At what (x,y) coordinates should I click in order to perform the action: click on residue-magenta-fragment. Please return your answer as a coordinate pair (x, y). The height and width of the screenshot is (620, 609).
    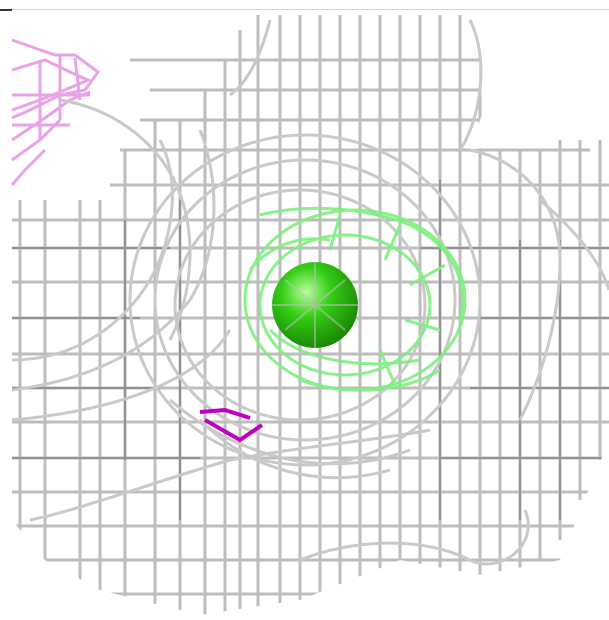
    Looking at the image, I should click on (231, 425).